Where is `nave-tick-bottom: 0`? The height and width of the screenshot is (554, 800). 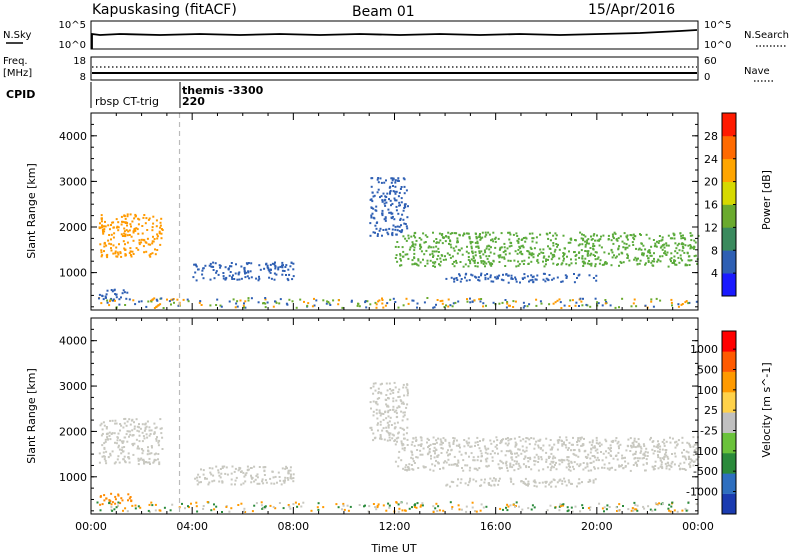 nave-tick-bottom: 0 is located at coordinates (707, 77).